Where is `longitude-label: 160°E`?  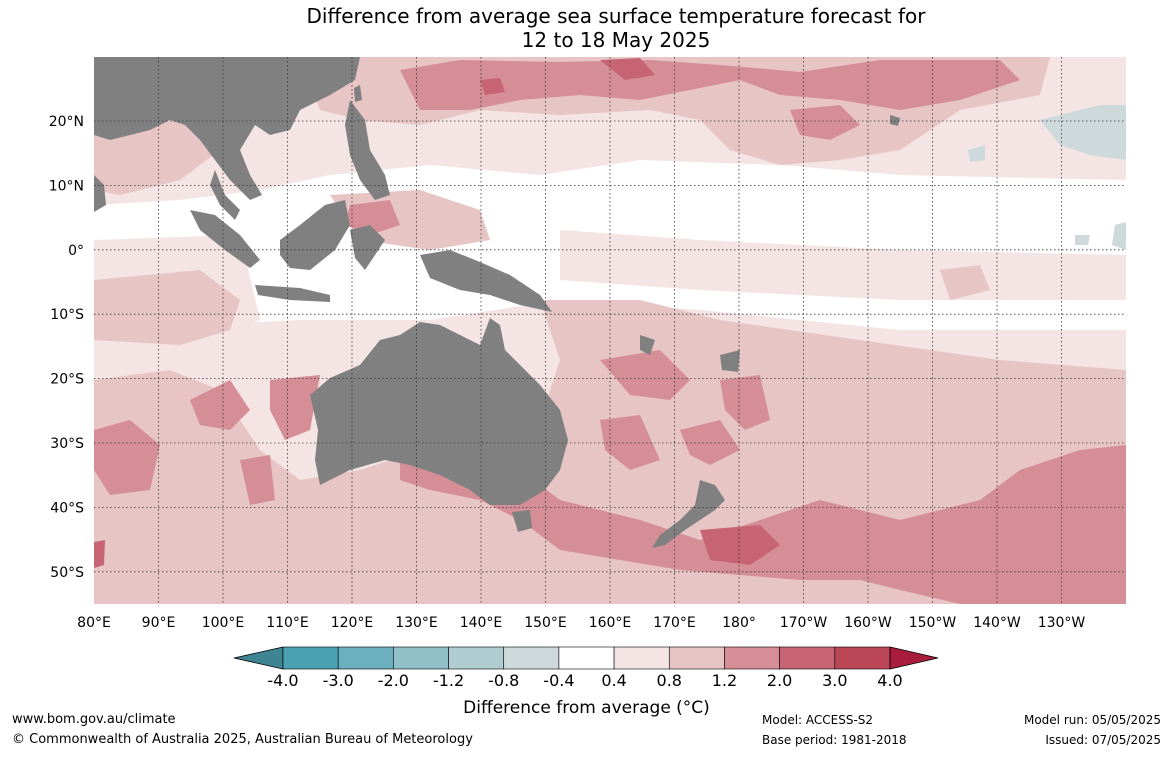 longitude-label: 160°E is located at coordinates (610, 623).